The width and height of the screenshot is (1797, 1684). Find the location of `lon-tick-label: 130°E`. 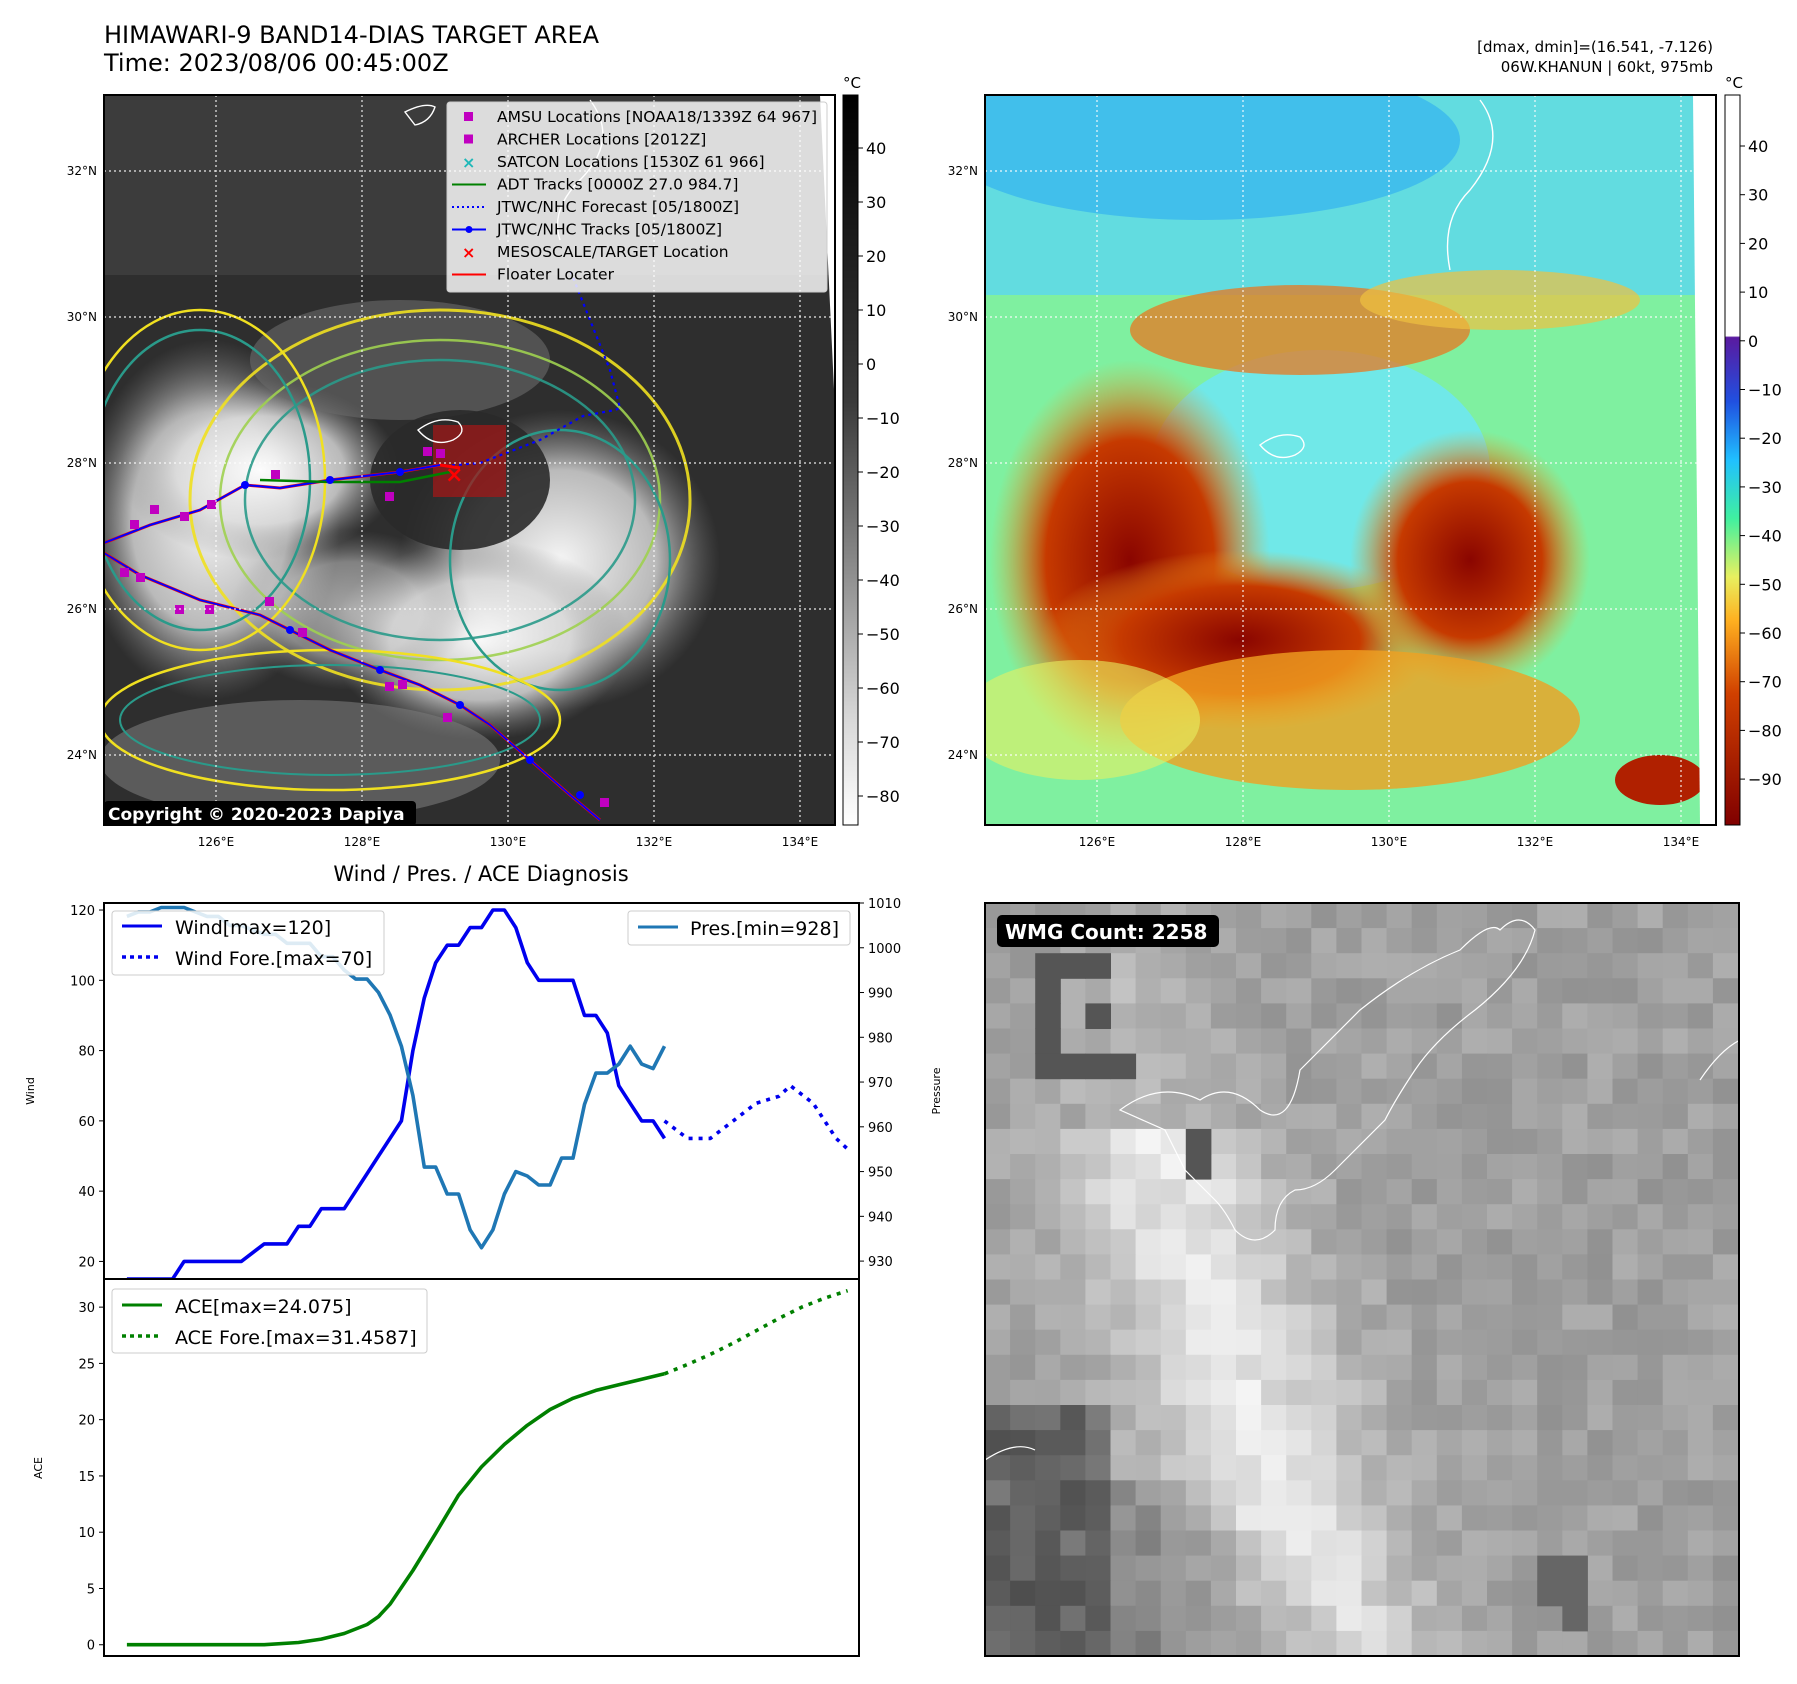

lon-tick-label: 130°E is located at coordinates (508, 842).